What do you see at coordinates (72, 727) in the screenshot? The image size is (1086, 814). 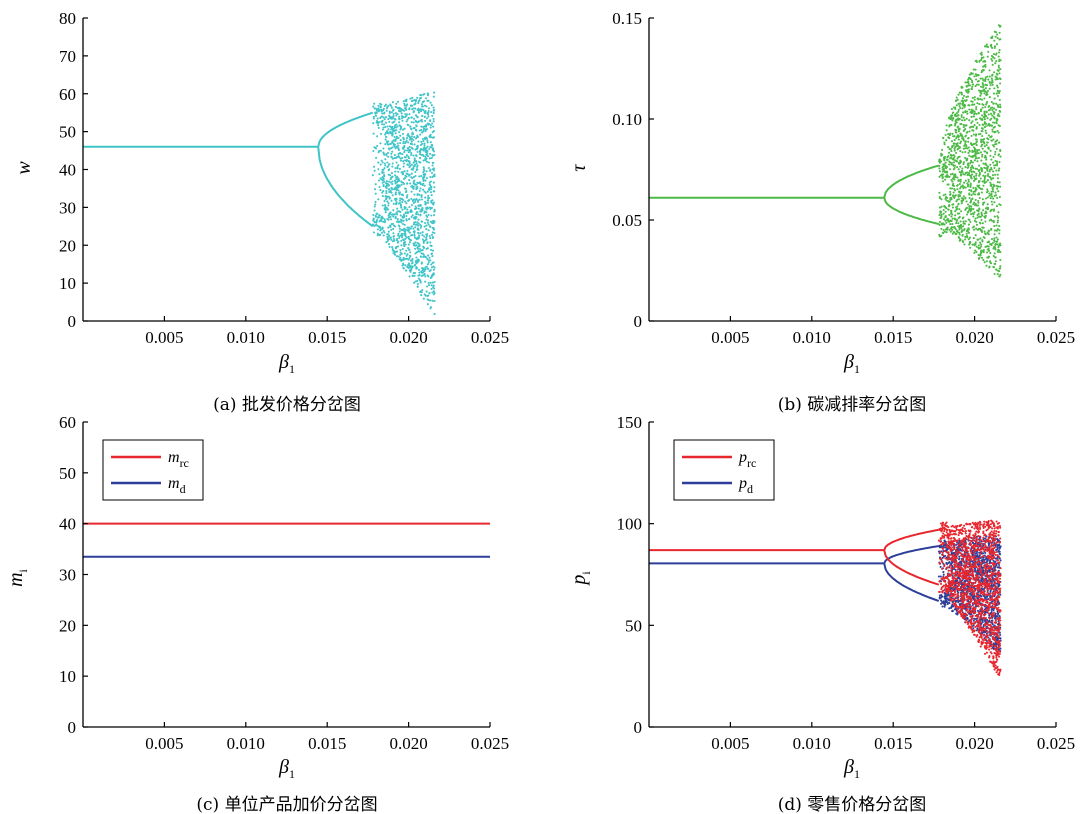 I see `y-tick-label-c: 0` at bounding box center [72, 727].